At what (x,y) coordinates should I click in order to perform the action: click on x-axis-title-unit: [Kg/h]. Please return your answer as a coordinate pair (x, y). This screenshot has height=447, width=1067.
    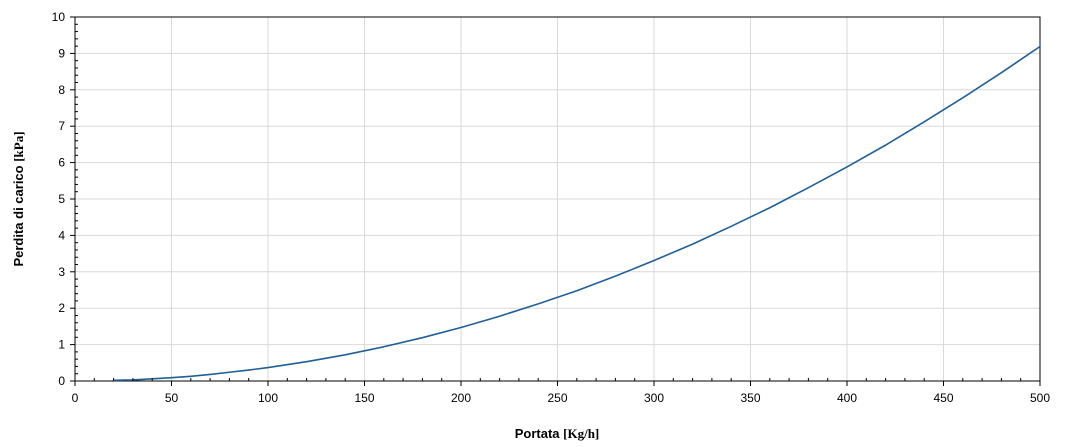
    Looking at the image, I should click on (581, 433).